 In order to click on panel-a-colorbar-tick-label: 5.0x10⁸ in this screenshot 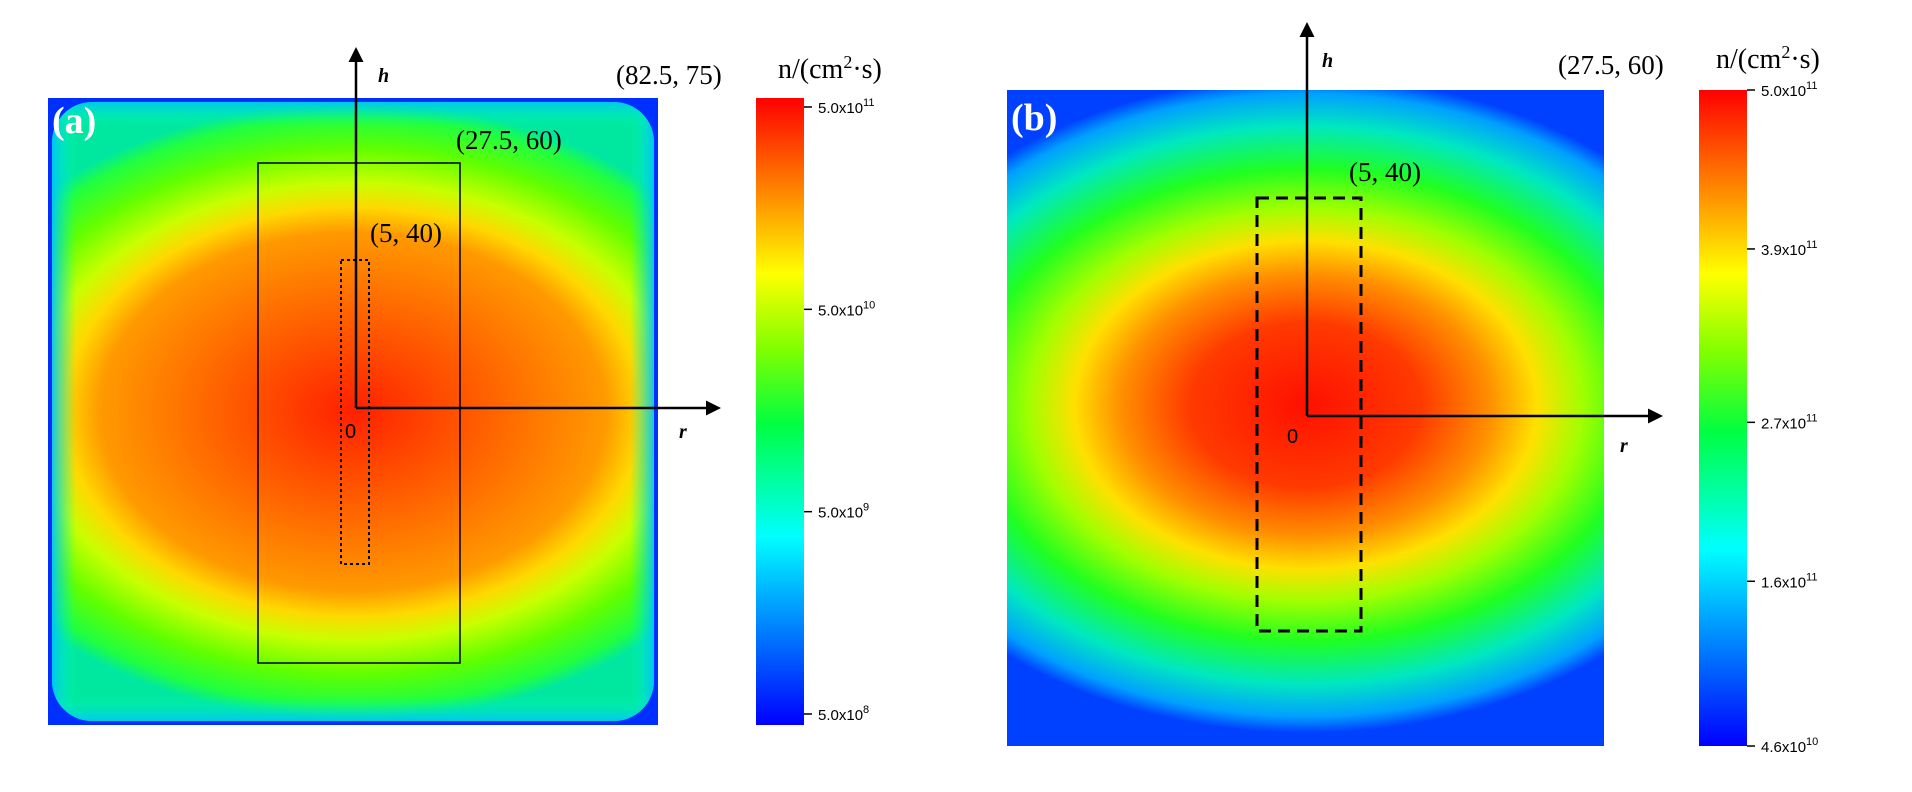, I will do `click(843, 714)`.